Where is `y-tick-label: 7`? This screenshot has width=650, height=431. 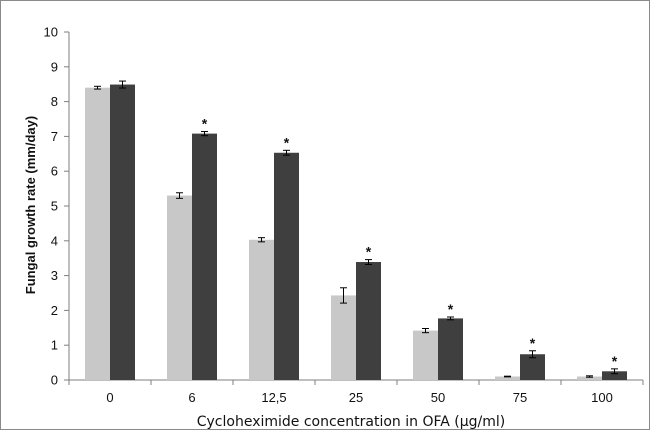
y-tick-label: 7 is located at coordinates (54, 136).